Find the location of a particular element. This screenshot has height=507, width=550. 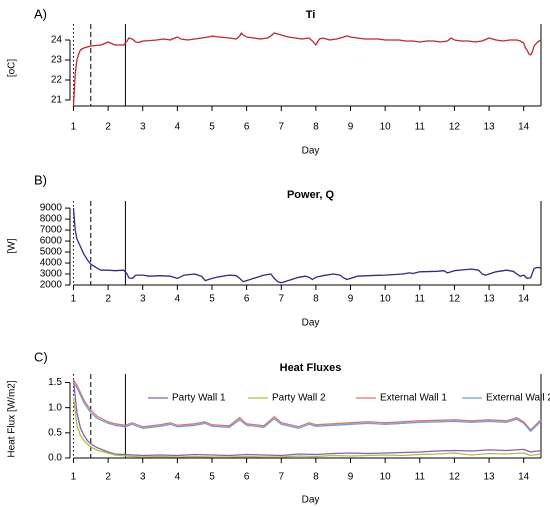

y-tick-label: 22 is located at coordinates (57, 80).